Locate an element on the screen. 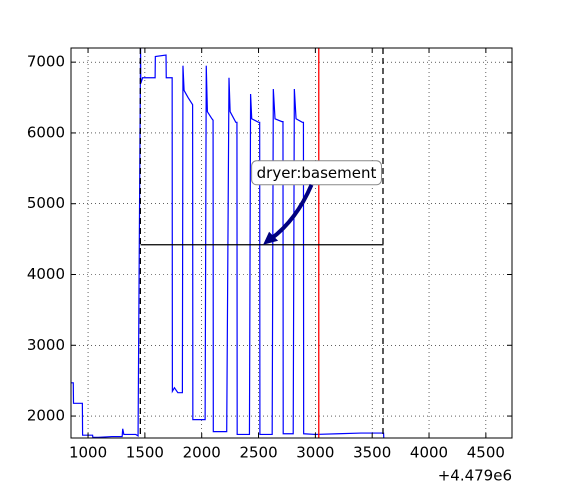 The height and width of the screenshot is (488, 568). annotation-box is located at coordinates (316, 173).